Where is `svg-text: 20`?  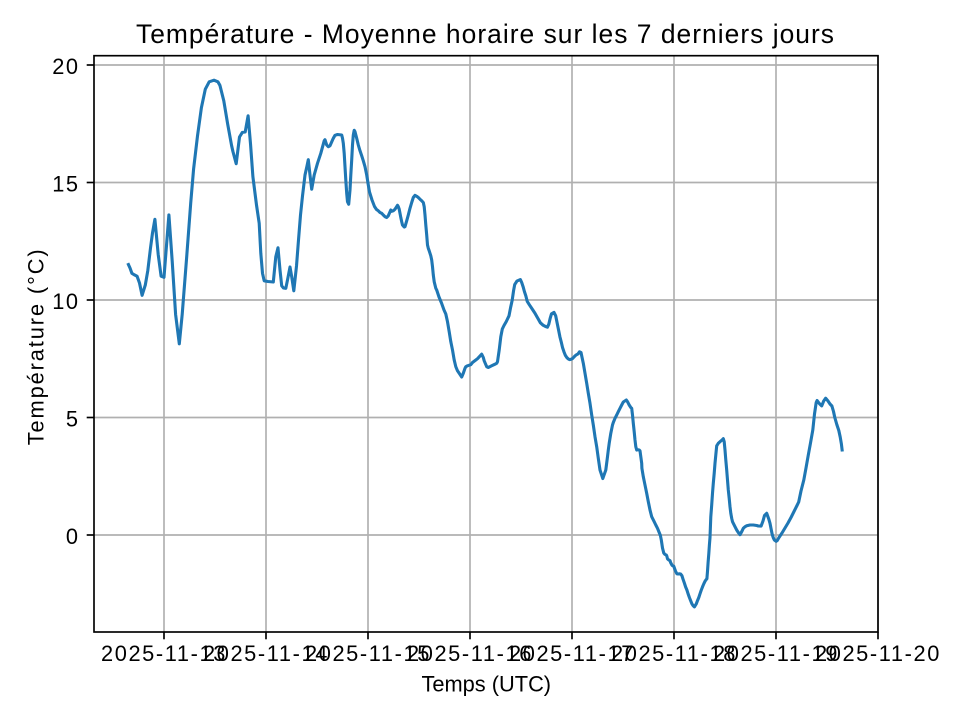 svg-text: 20 is located at coordinates (65, 66).